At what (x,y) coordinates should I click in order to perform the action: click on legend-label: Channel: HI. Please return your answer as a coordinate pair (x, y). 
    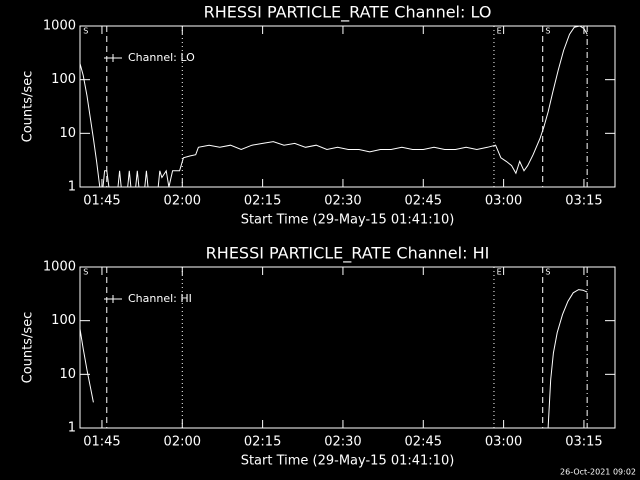
    Looking at the image, I should click on (160, 298).